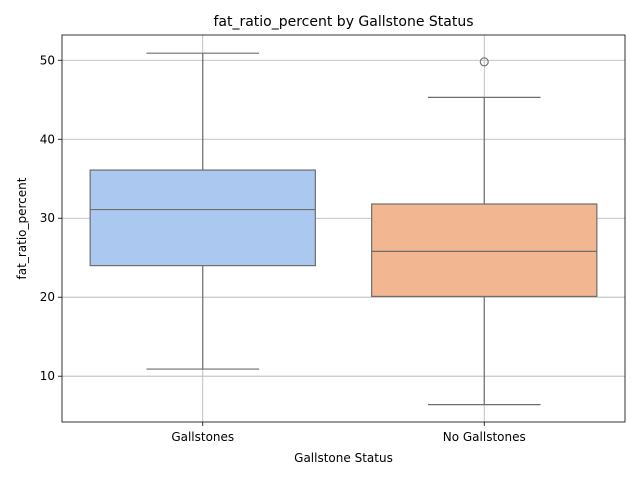 This screenshot has height=480, width=640. Describe the element at coordinates (47, 139) in the screenshot. I see `y-tick-label: 40` at that location.